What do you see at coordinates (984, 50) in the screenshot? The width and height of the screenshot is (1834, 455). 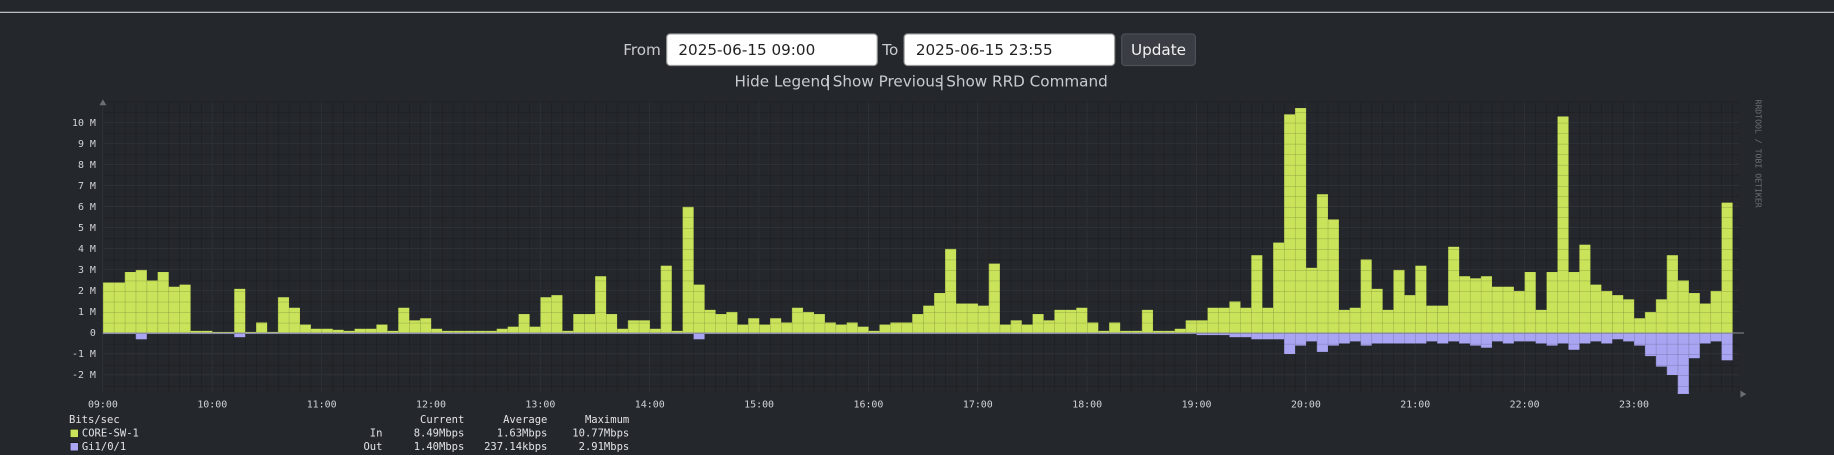 I see `to-value: 2025-06-15 23:55` at bounding box center [984, 50].